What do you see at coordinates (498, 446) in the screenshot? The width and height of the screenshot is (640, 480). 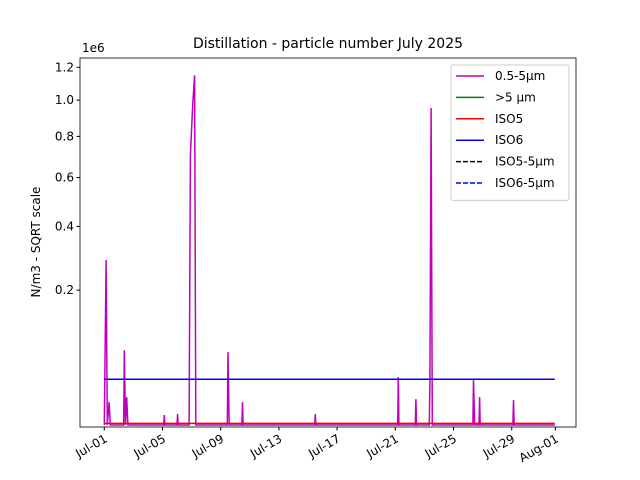 I see `x-tick-label: Jul-29` at bounding box center [498, 446].